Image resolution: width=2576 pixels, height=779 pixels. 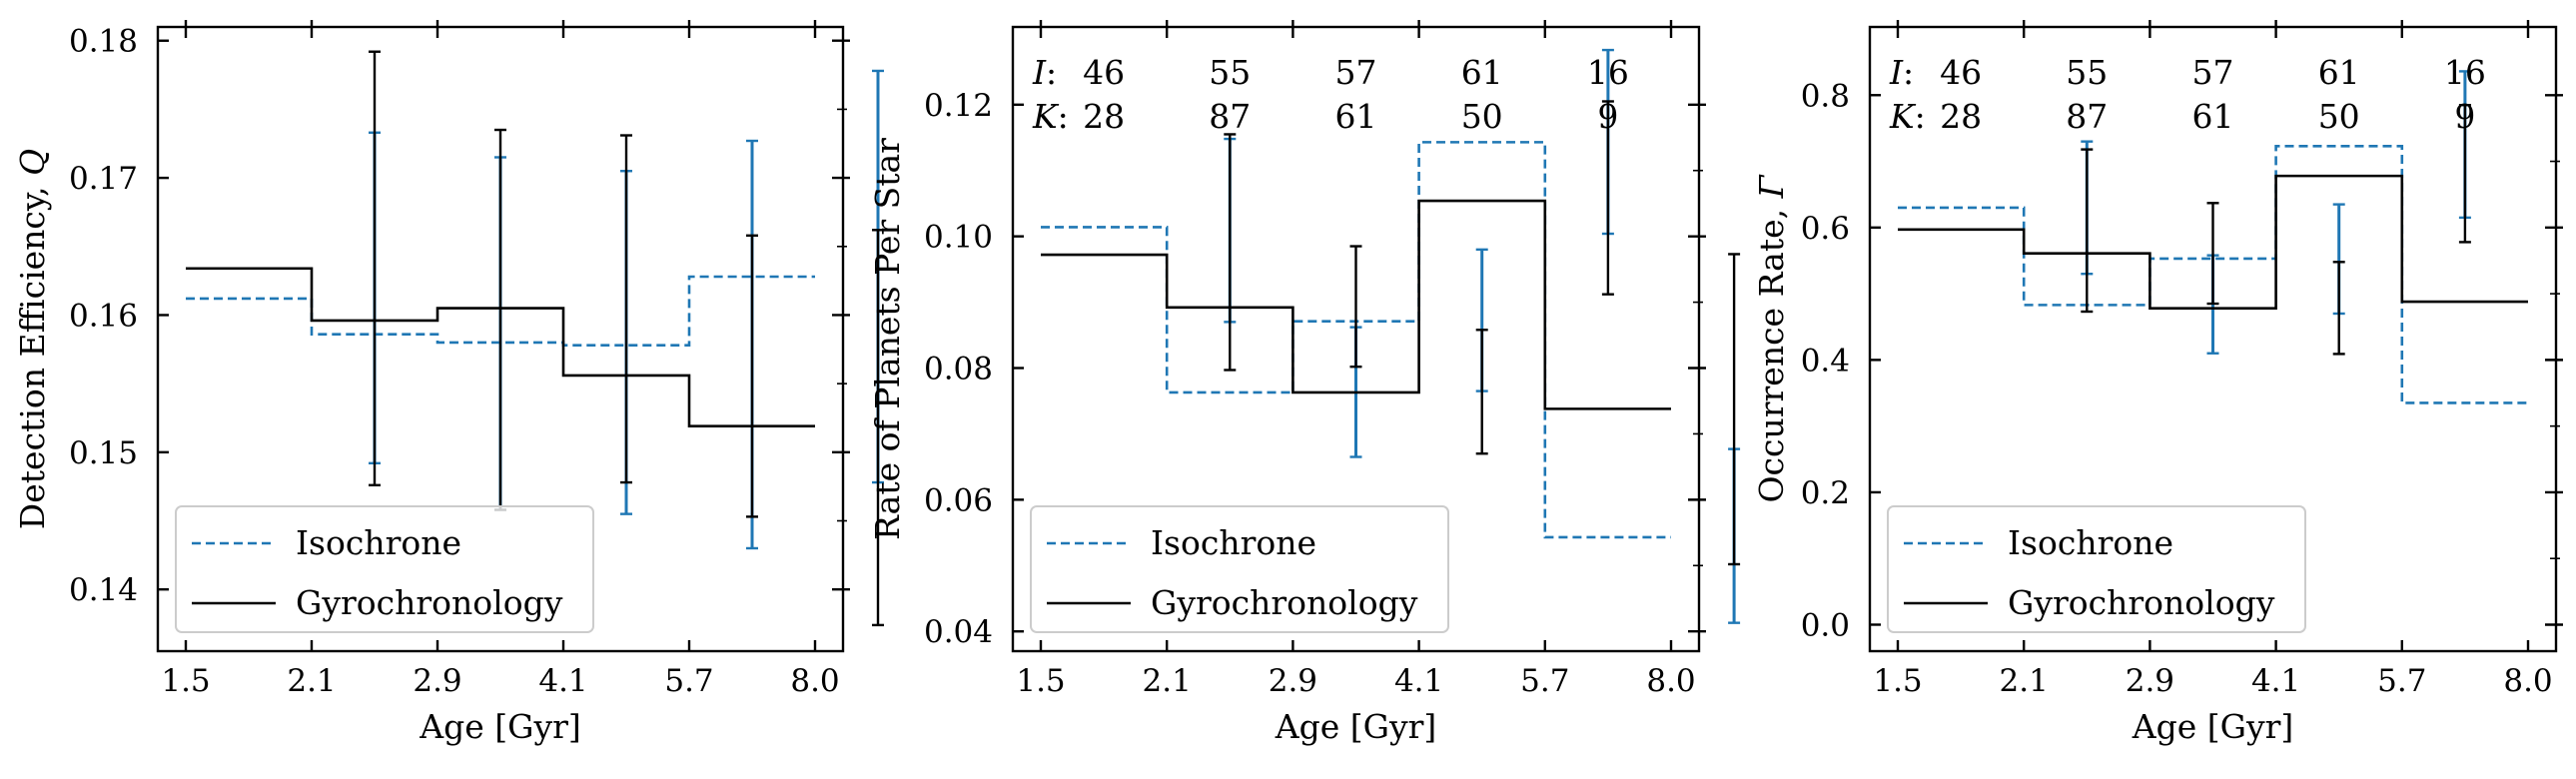 What do you see at coordinates (1826, 361) in the screenshot?
I see `y-tick-label: 0.4` at bounding box center [1826, 361].